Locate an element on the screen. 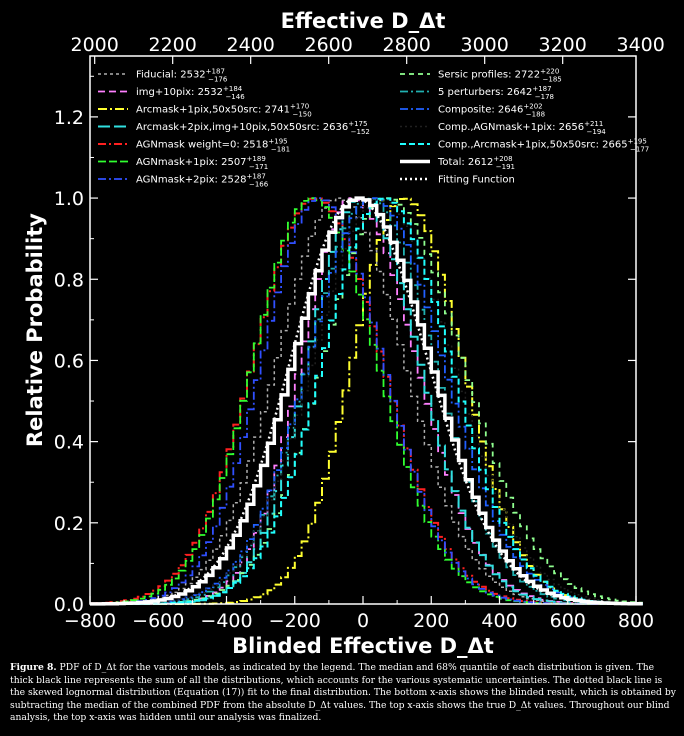 The width and height of the screenshot is (684, 736). y-tick-label: 0.0 is located at coordinates (69, 605).